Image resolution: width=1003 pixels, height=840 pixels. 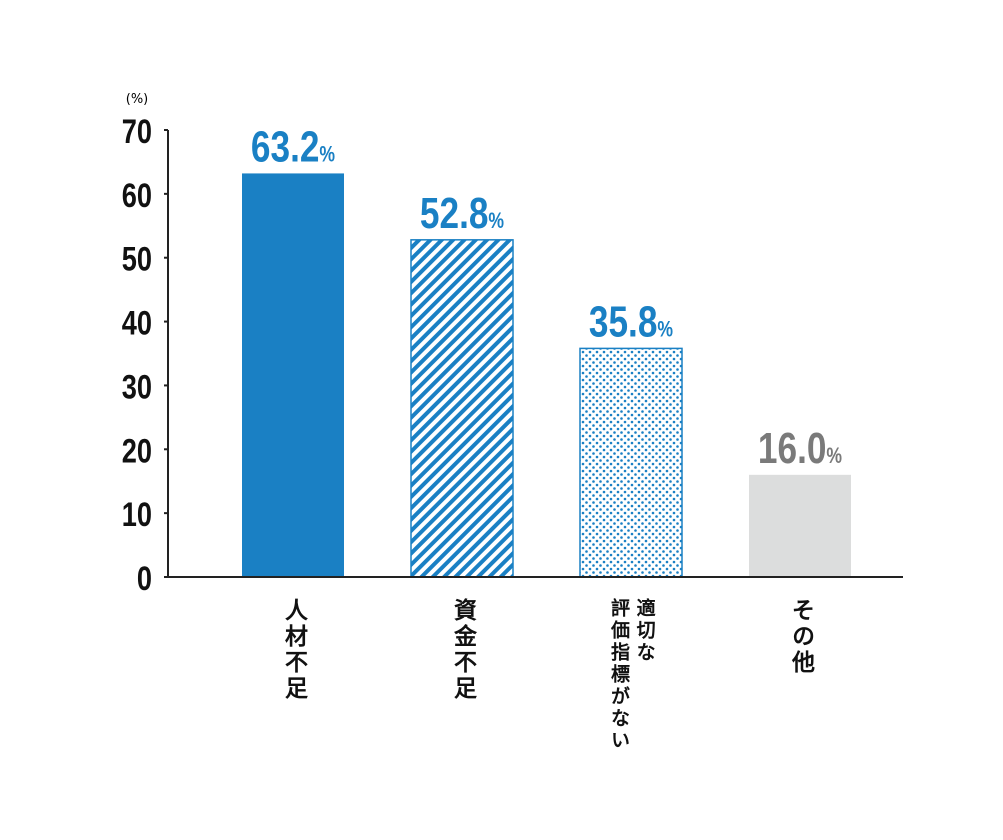 What do you see at coordinates (293, 650) in the screenshot?
I see `x-tick-label: 人材不足` at bounding box center [293, 650].